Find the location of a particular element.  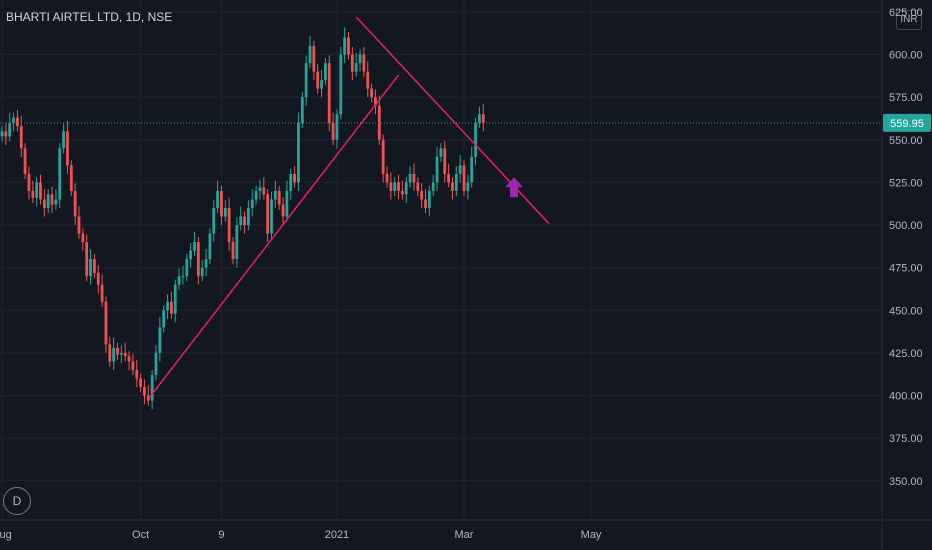

last-price-label: 559.95 is located at coordinates (907, 124).